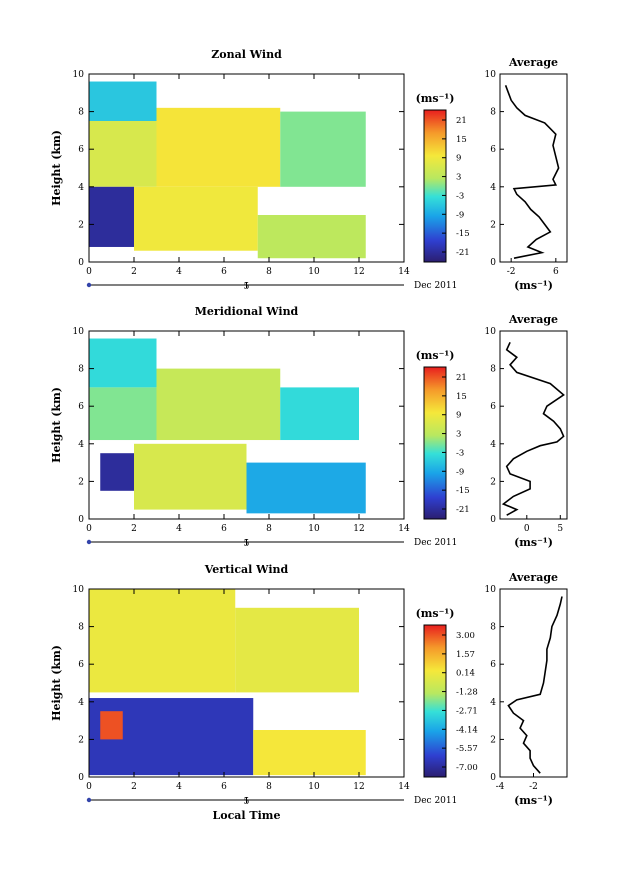  I want to click on chart-title: Zonal Wind, so click(246, 54).